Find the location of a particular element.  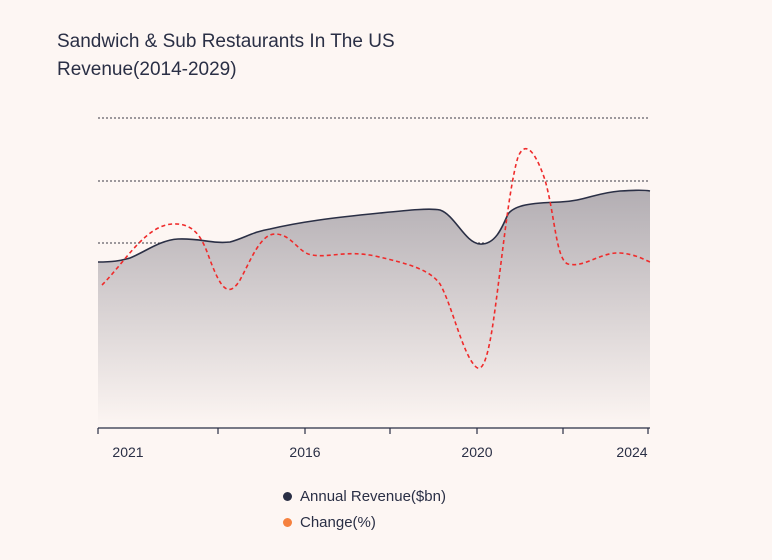

legend: Annual Revenue($bn) Change(%) is located at coordinates (364, 509).